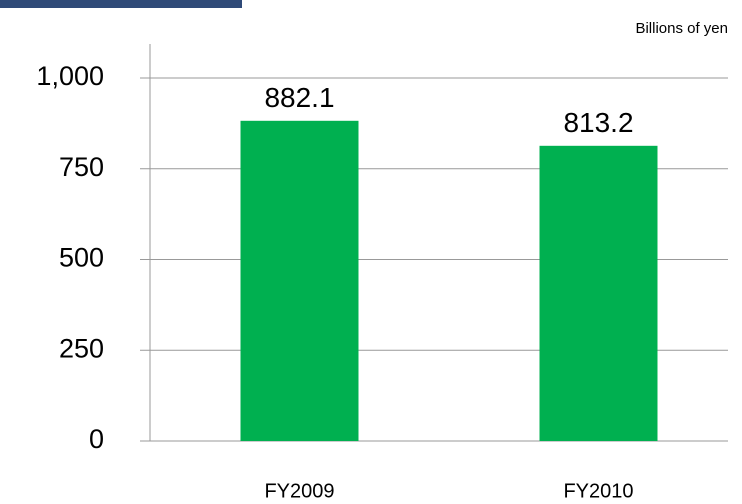  I want to click on y-tick-label: 500, so click(81, 258).